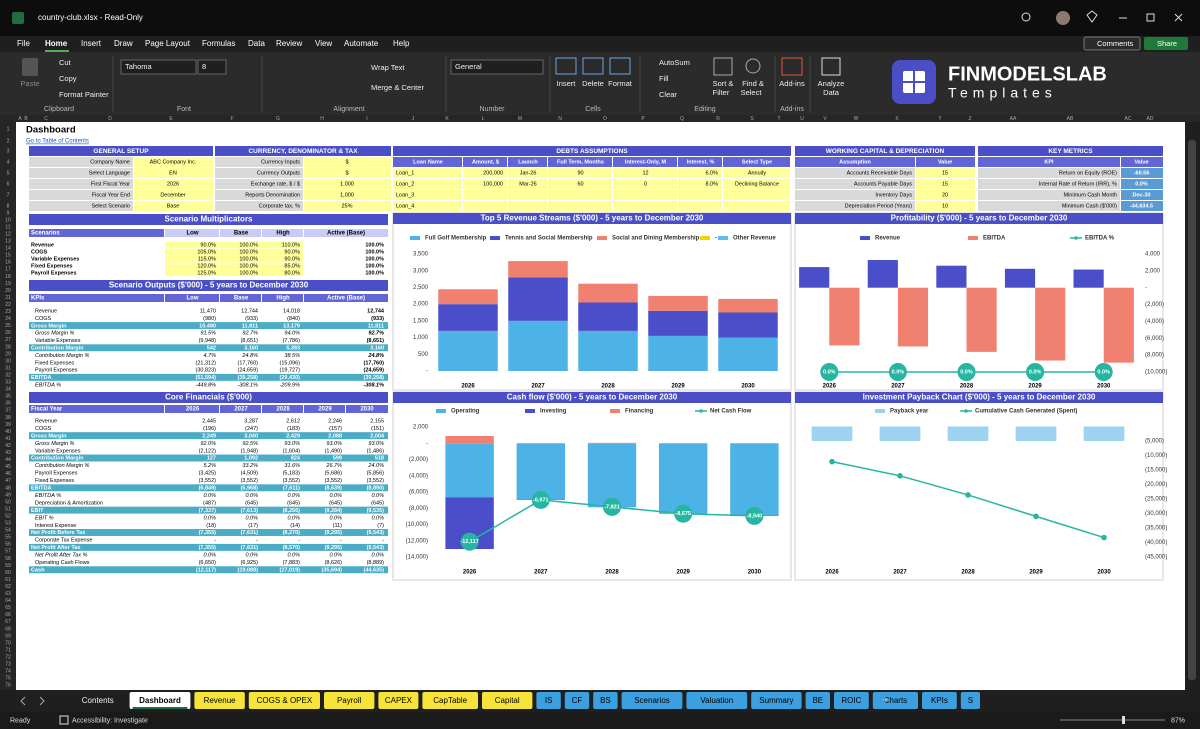  Describe the element at coordinates (1142, 173) in the screenshot. I see `cell-value: -60.56` at that location.